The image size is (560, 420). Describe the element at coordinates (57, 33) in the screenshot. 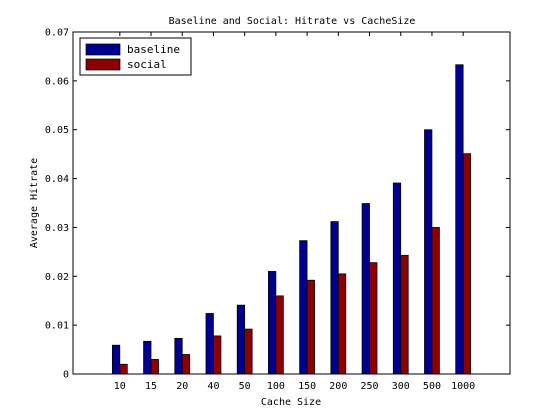

I see `y-tick-label-7: 0.07` at that location.